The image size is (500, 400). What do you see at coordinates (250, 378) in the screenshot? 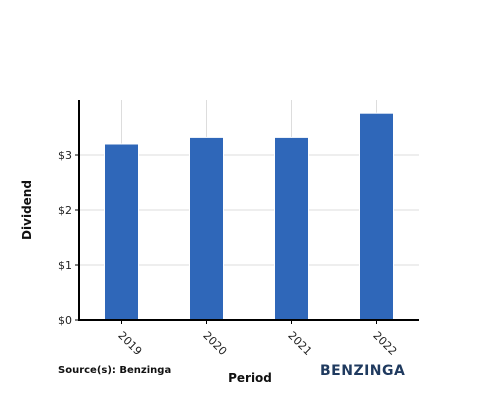
I see `x-axis-title: Period` at bounding box center [250, 378].